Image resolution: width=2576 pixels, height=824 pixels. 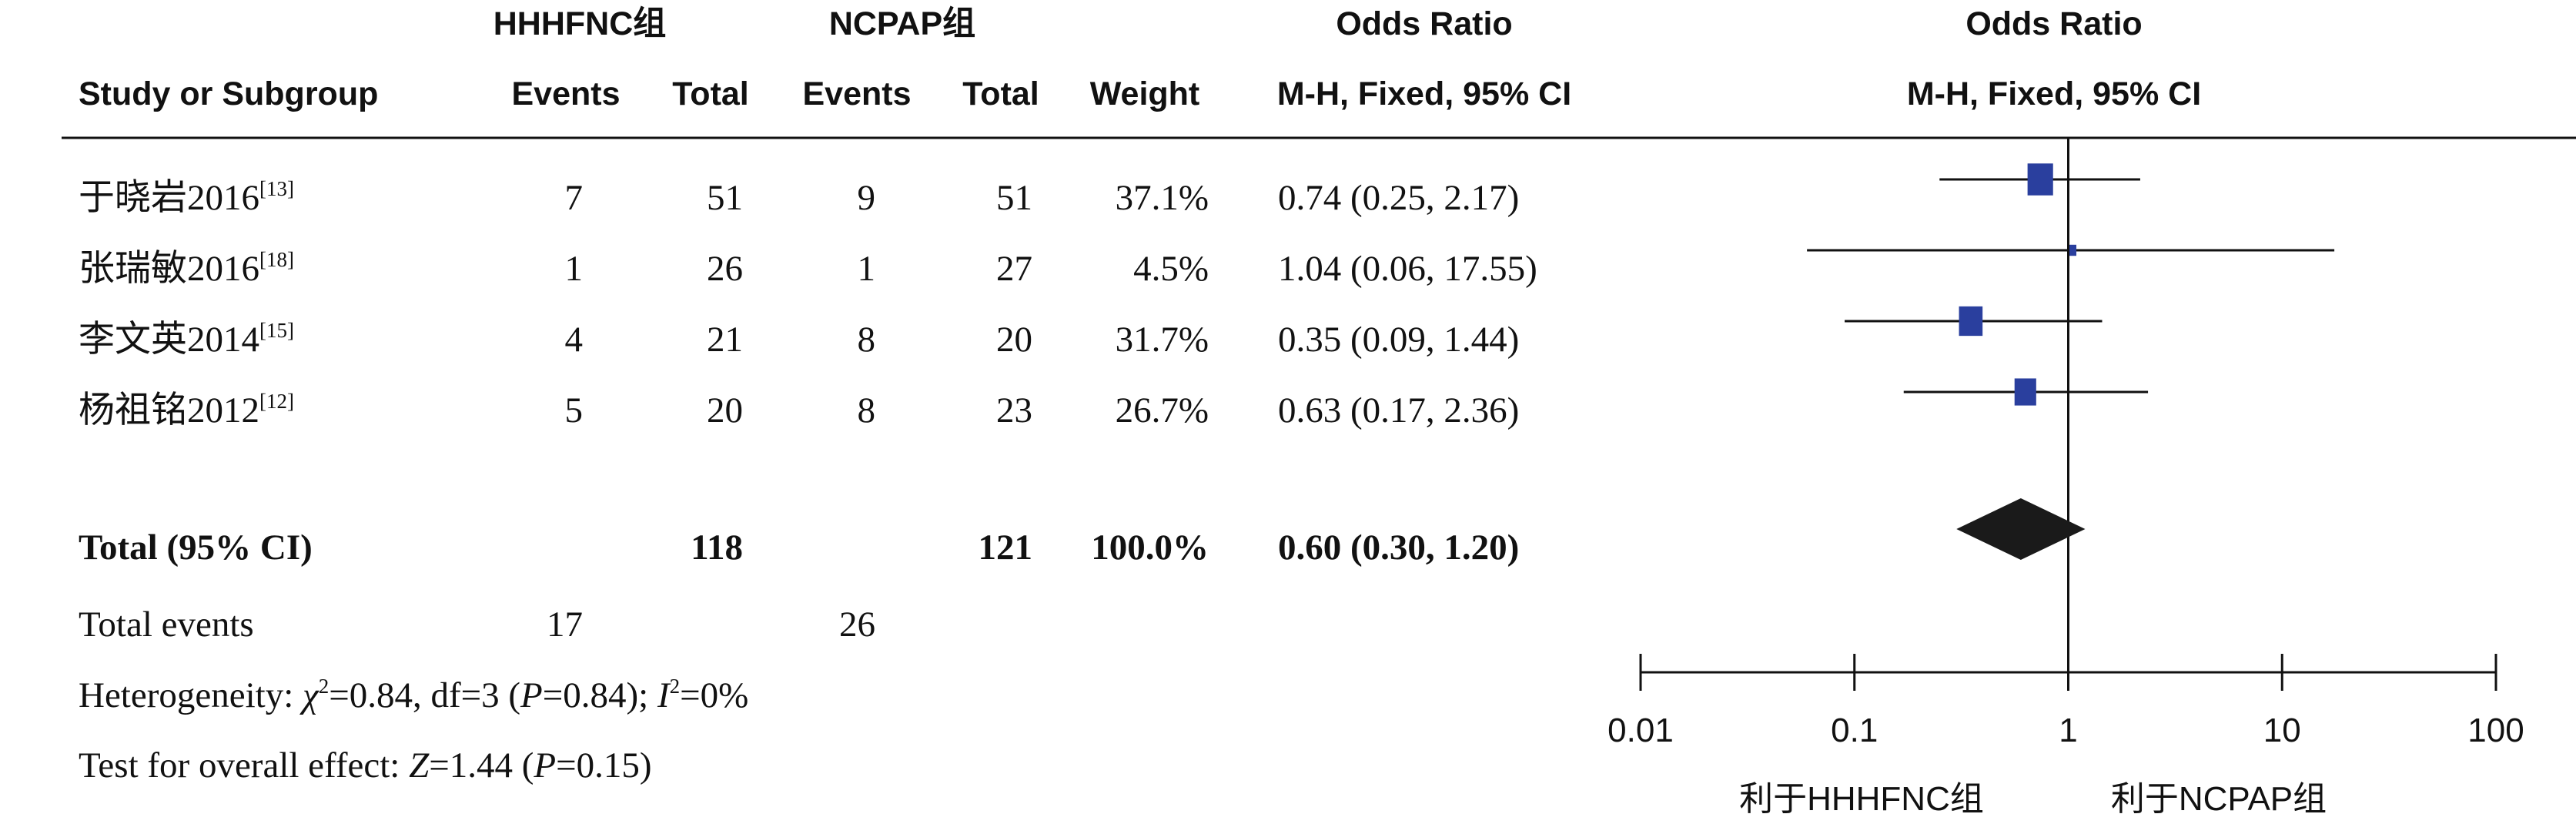 I want to click on total-events-e2: 26, so click(x=857, y=625).